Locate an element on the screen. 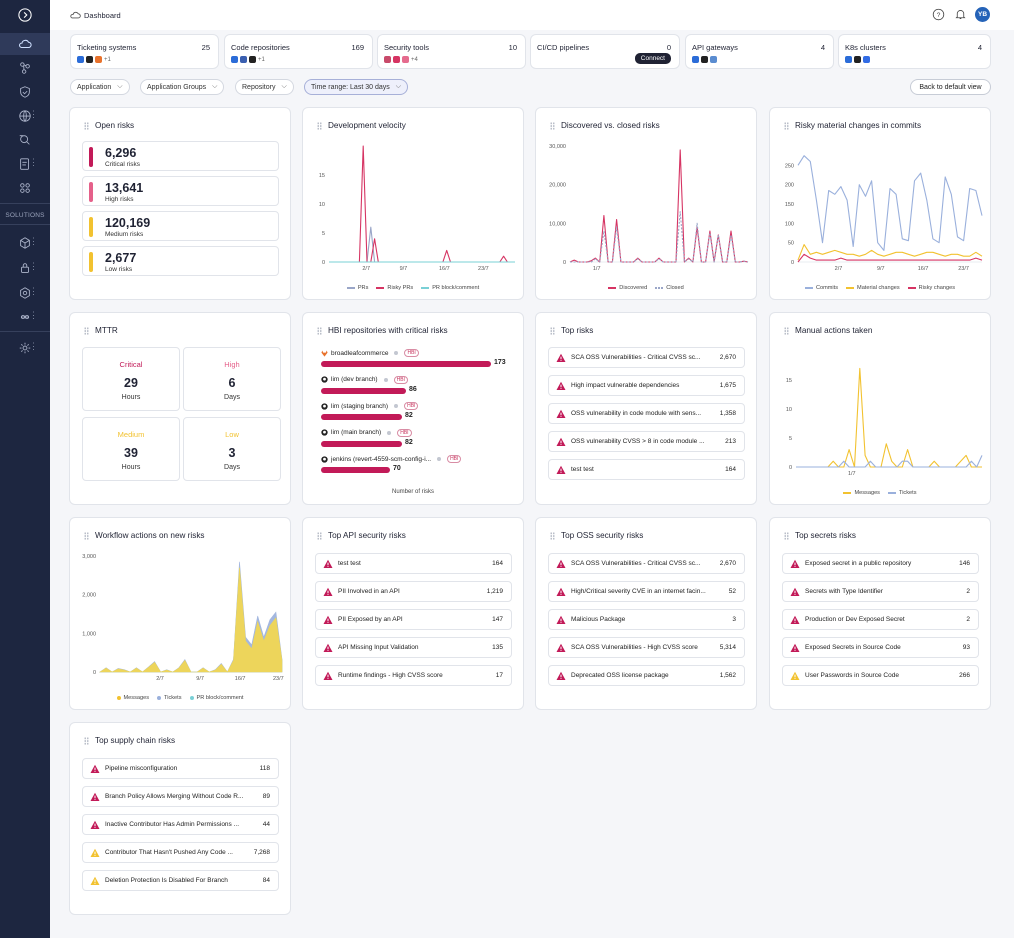 Image resolution: width=1024 pixels, height=944 pixels. back-to-default-view-button: Back to default view is located at coordinates (950, 87).